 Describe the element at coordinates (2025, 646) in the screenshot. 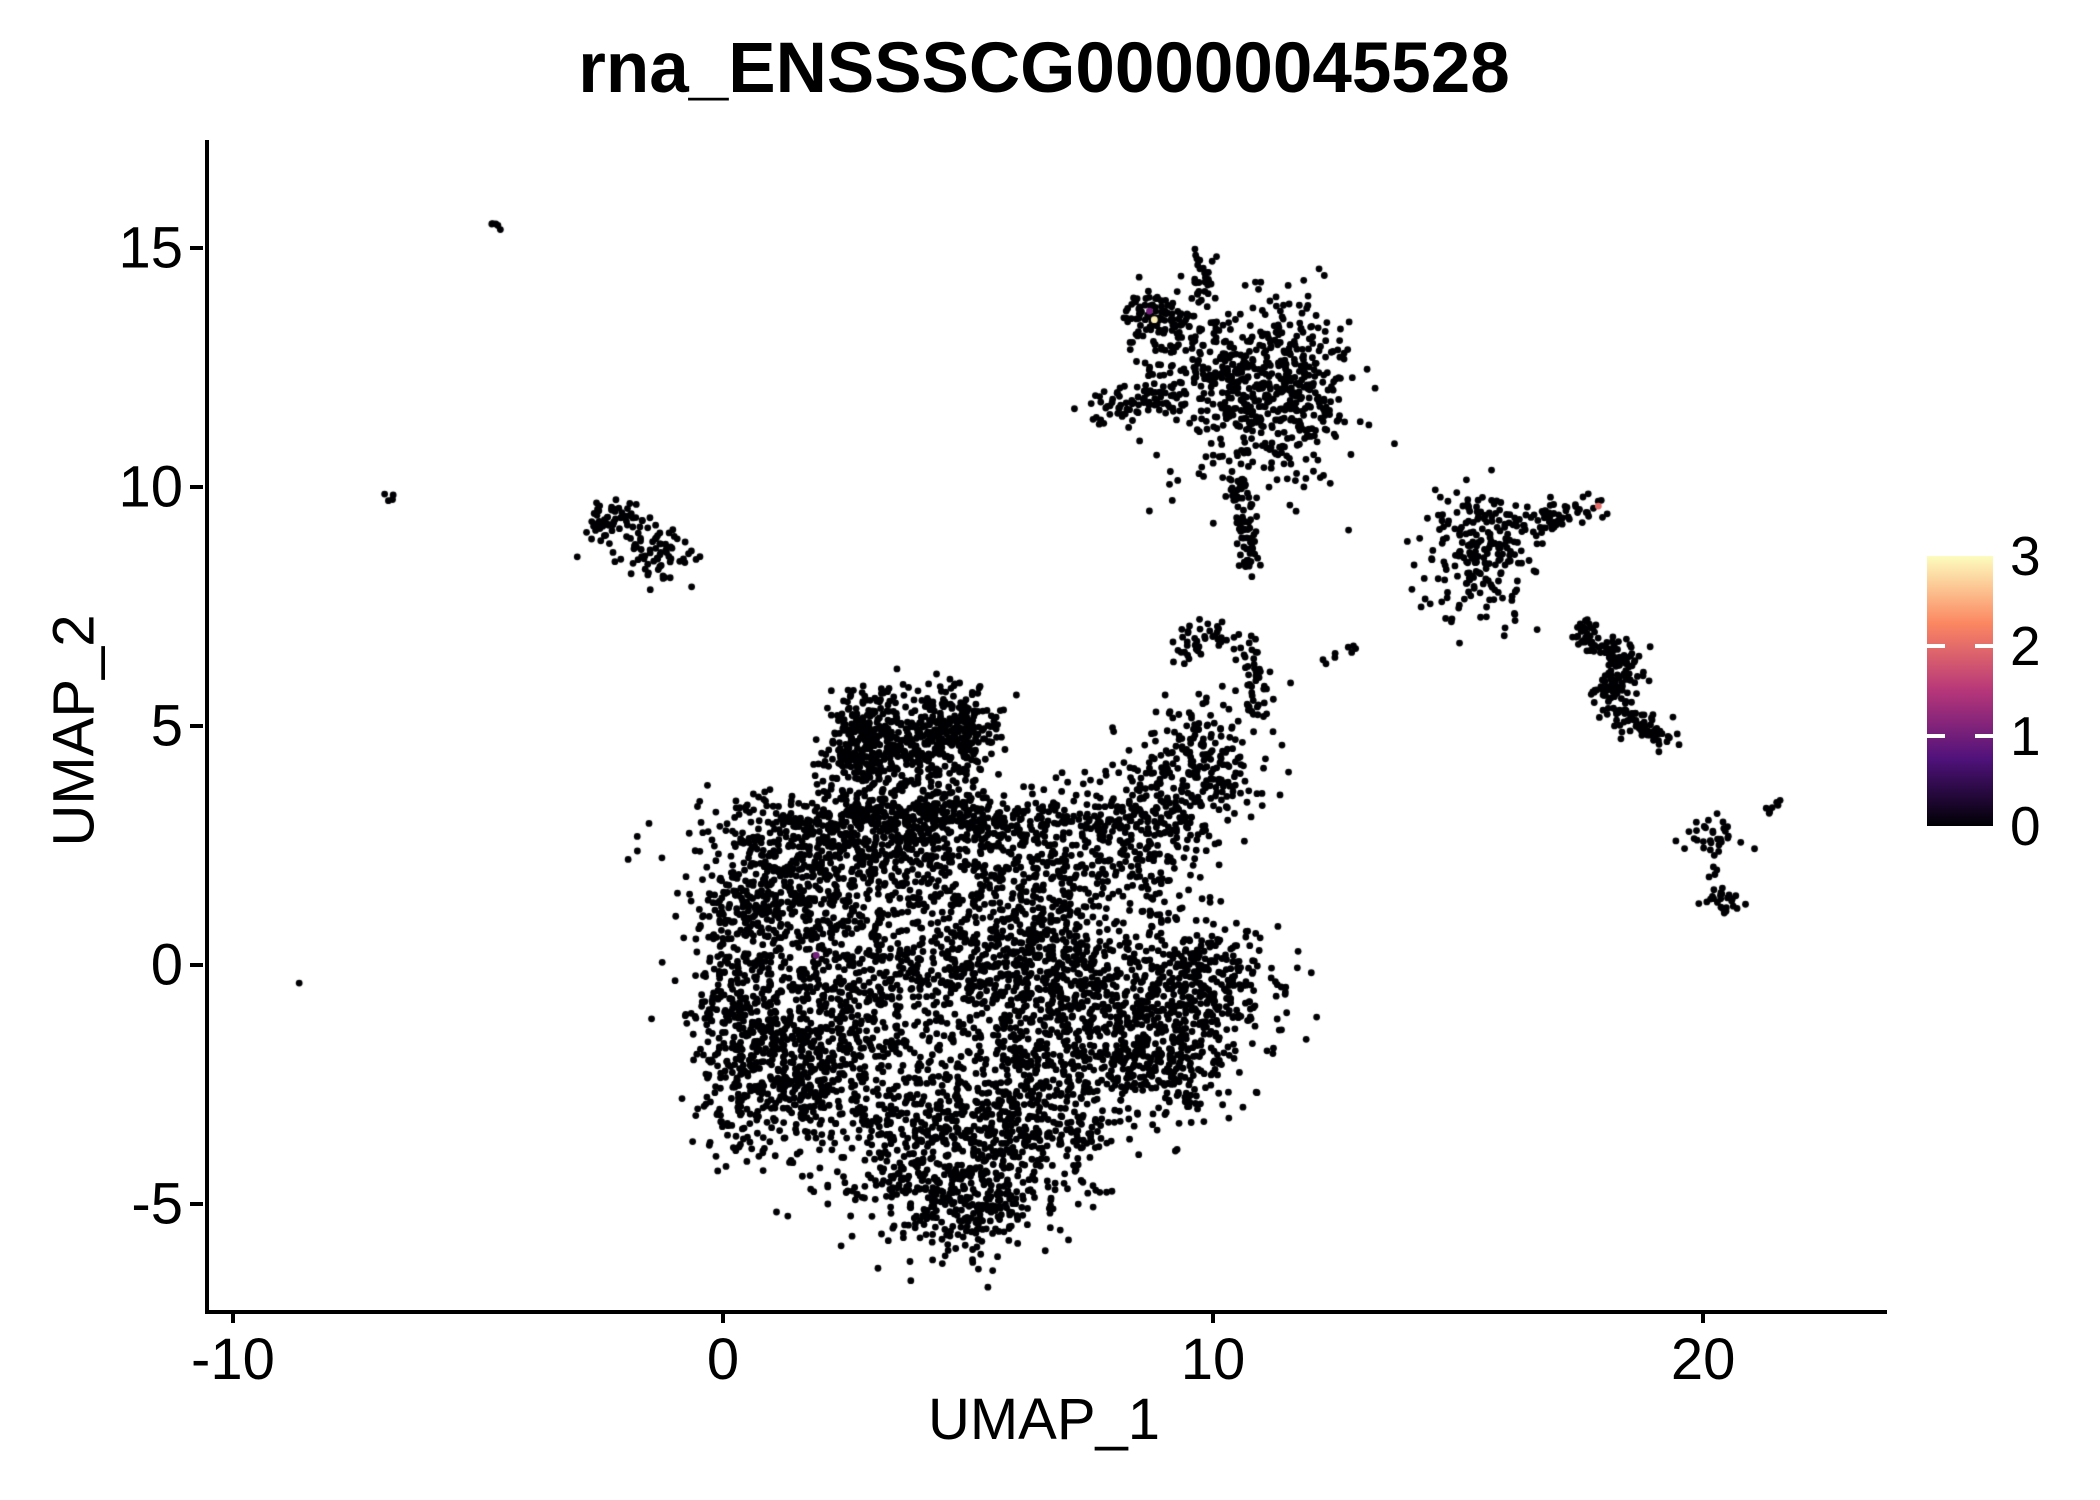

I see `colorbar-tick-label: 2` at that location.